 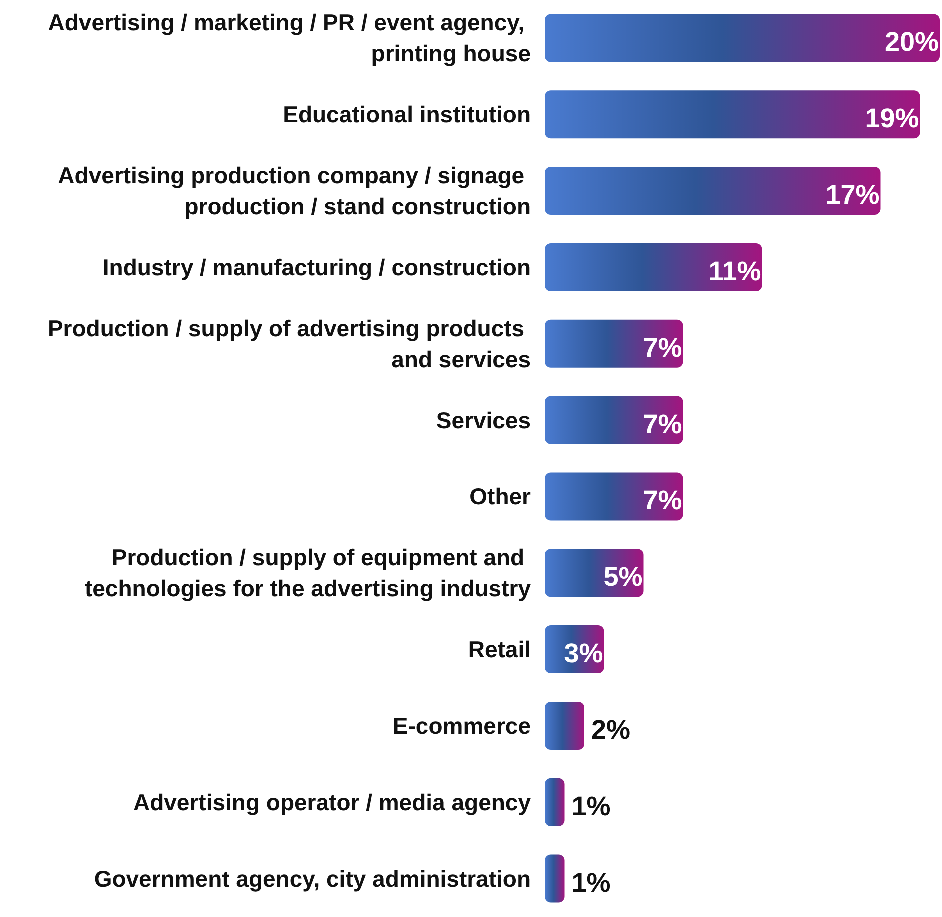 I want to click on y-tick-label: Other, so click(x=501, y=497).